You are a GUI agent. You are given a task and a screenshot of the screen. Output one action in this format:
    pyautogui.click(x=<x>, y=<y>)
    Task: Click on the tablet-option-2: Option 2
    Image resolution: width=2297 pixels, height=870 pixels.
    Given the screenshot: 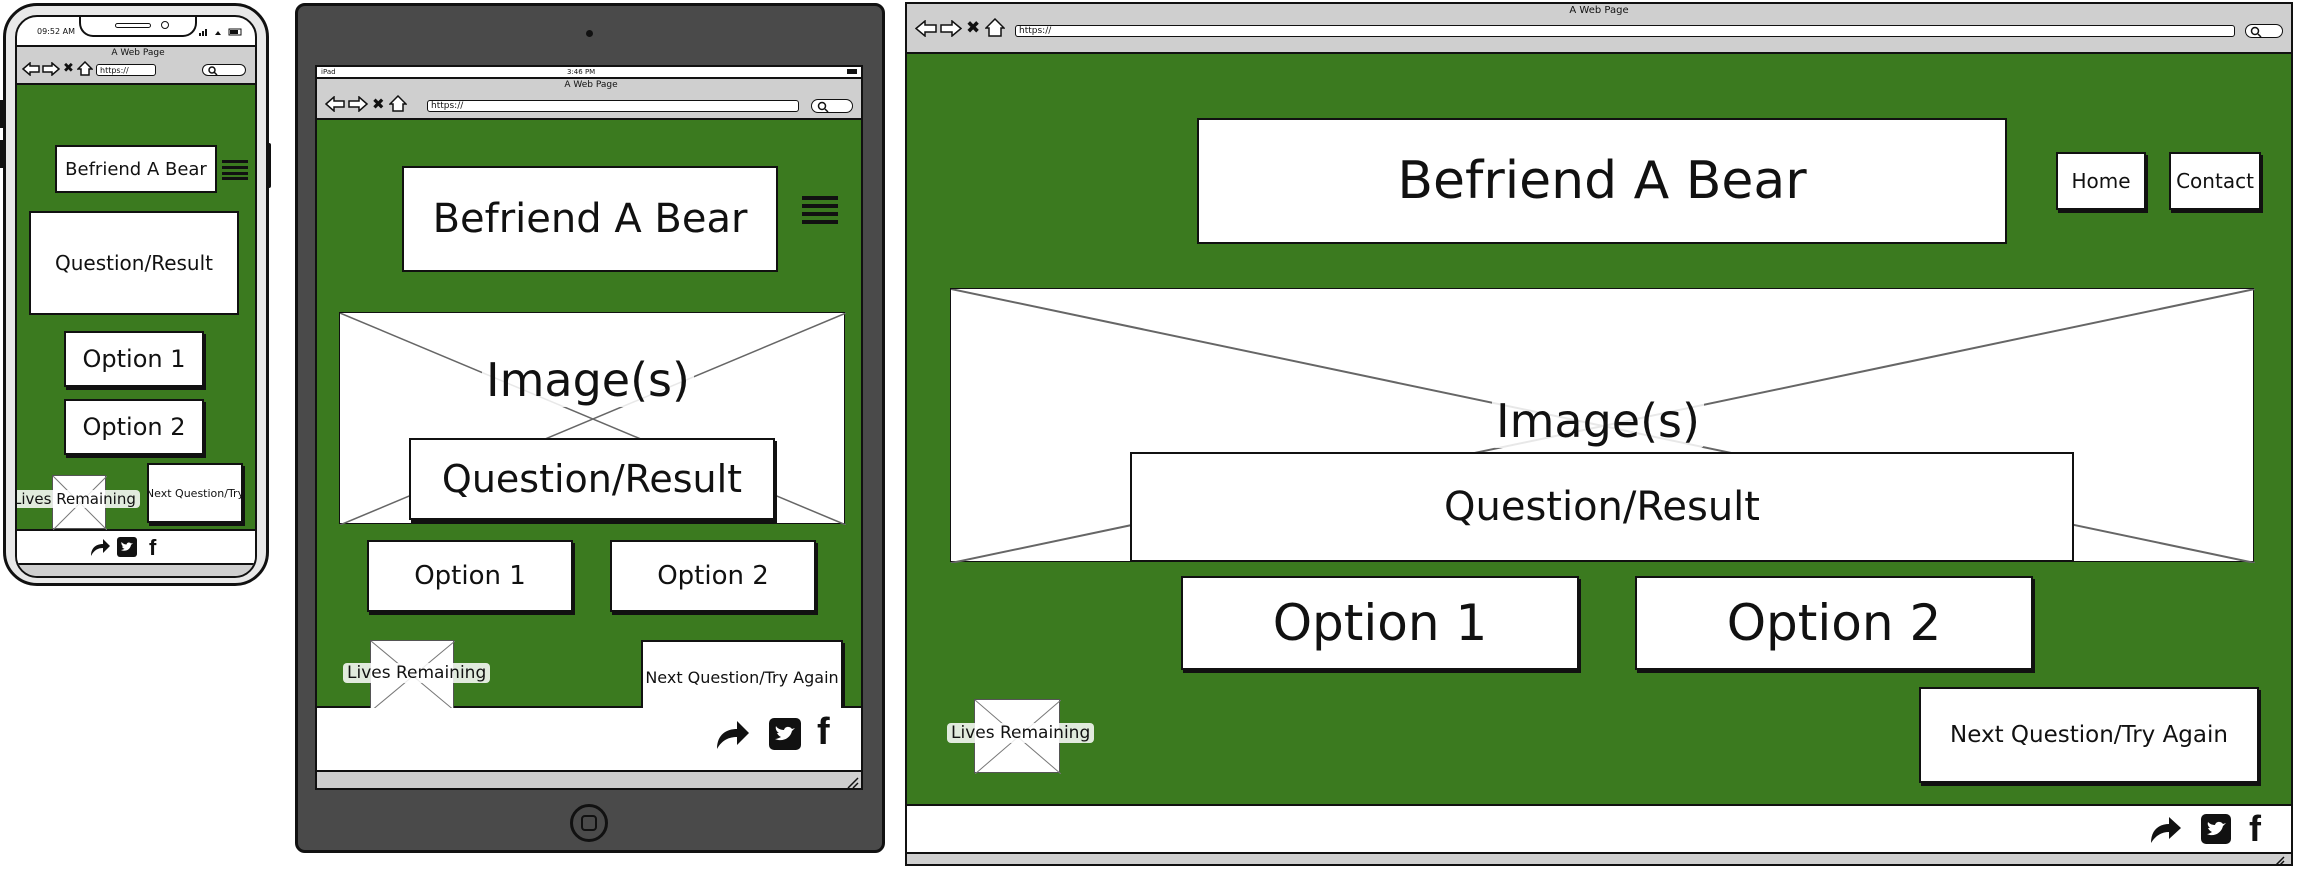 What is the action you would take?
    pyautogui.click(x=713, y=576)
    